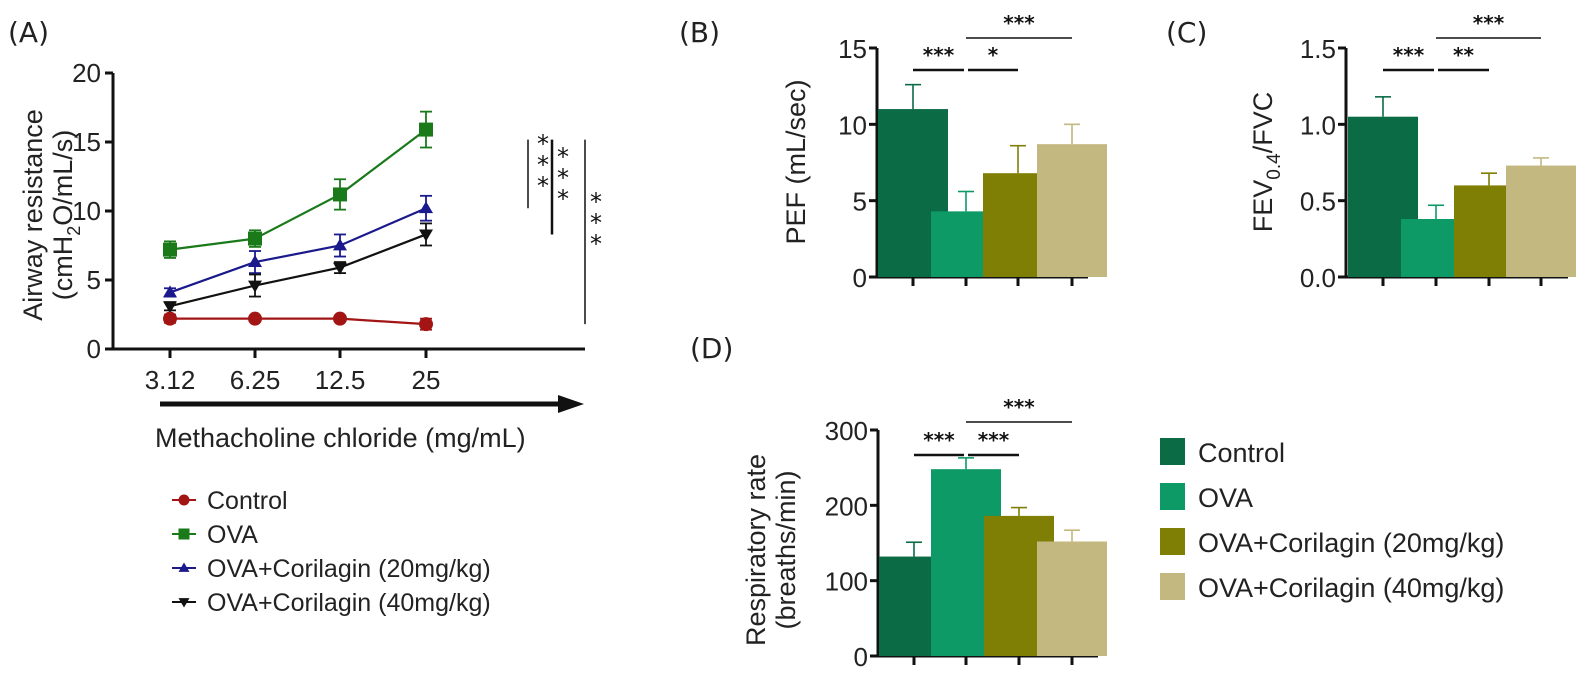 Image resolution: width=1588 pixels, height=687 pixels. Describe the element at coordinates (74, 231) in the screenshot. I see `panel-a-ylabel-sub: 2` at that location.